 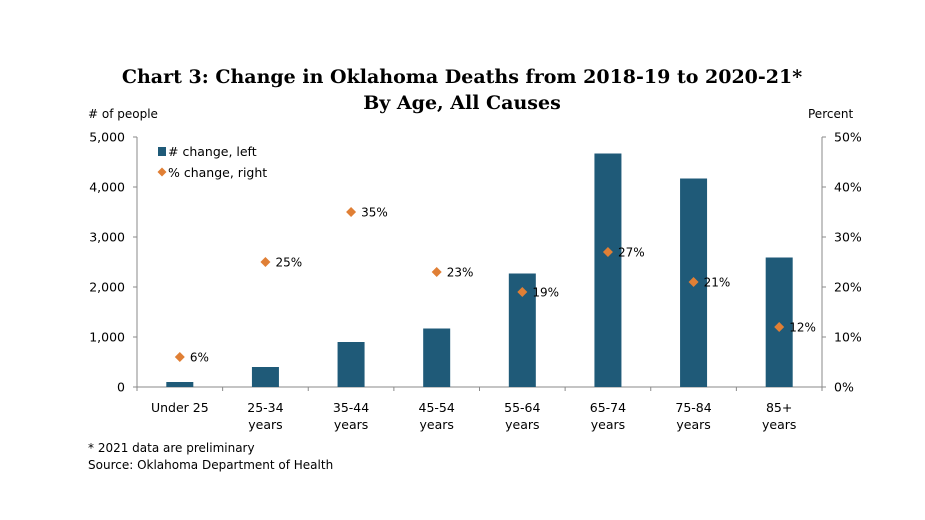 I want to click on data-label: 6%, so click(x=199, y=358).